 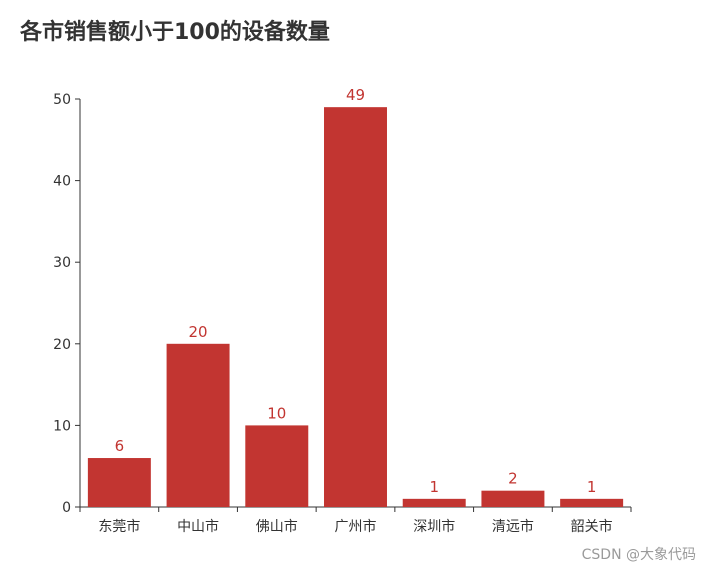 What do you see at coordinates (175, 32) in the screenshot?
I see `chart-title: 各市销售额小于100的设备数量` at bounding box center [175, 32].